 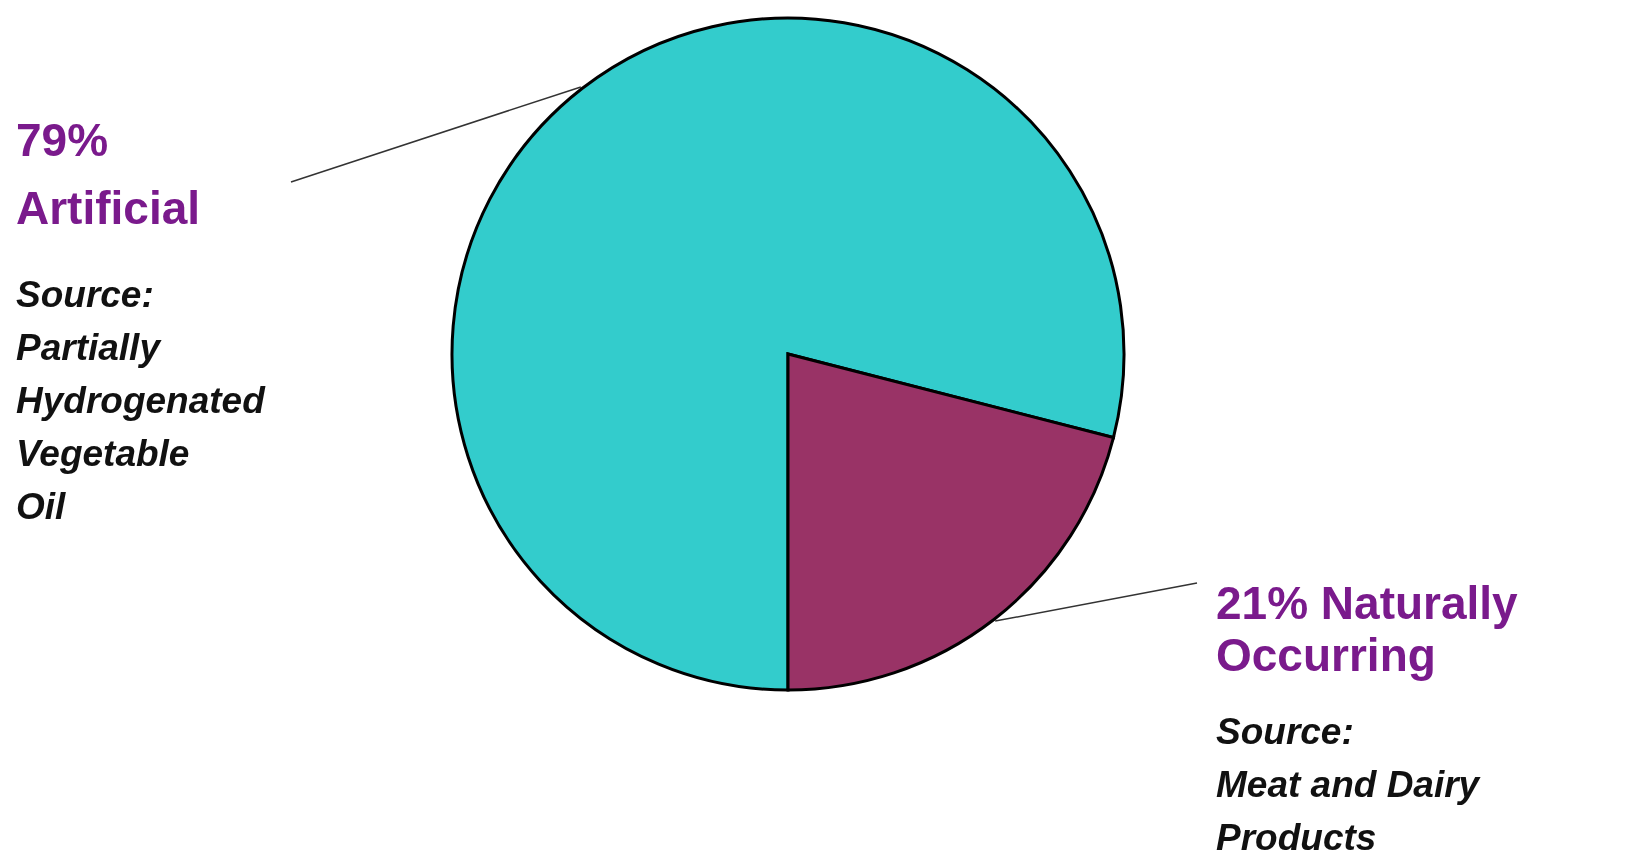 What do you see at coordinates (108, 208) in the screenshot?
I see `slice-label: Artificial` at bounding box center [108, 208].